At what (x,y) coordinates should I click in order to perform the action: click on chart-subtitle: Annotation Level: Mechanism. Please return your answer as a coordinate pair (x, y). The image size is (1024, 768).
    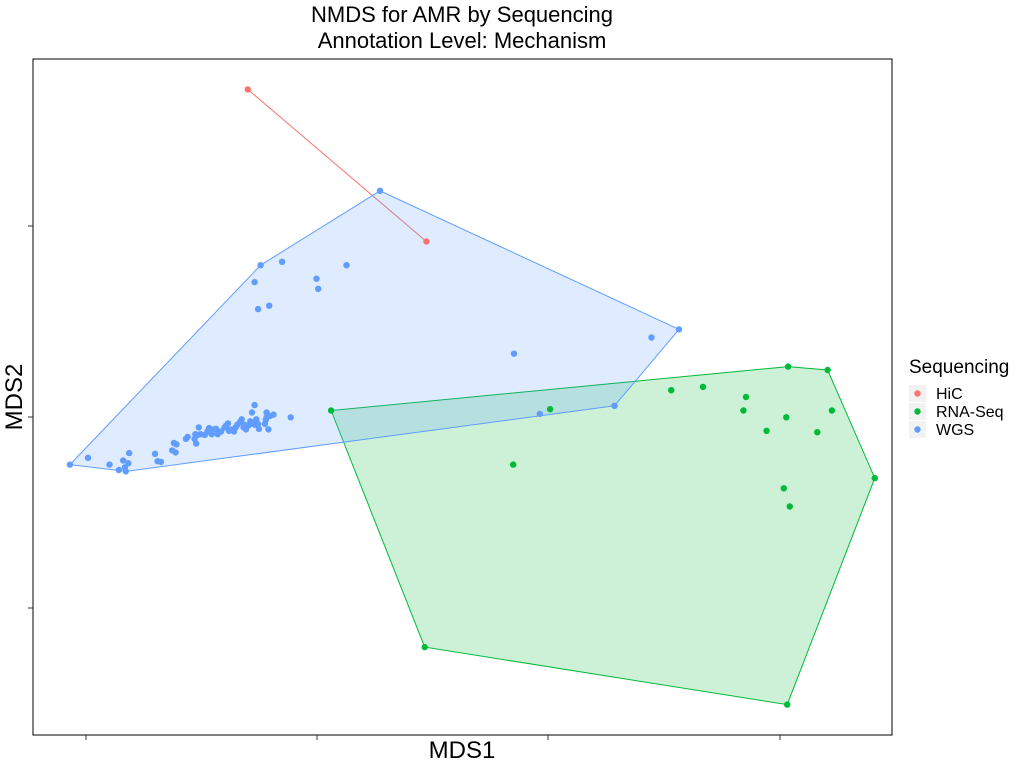
    Looking at the image, I should click on (462, 40).